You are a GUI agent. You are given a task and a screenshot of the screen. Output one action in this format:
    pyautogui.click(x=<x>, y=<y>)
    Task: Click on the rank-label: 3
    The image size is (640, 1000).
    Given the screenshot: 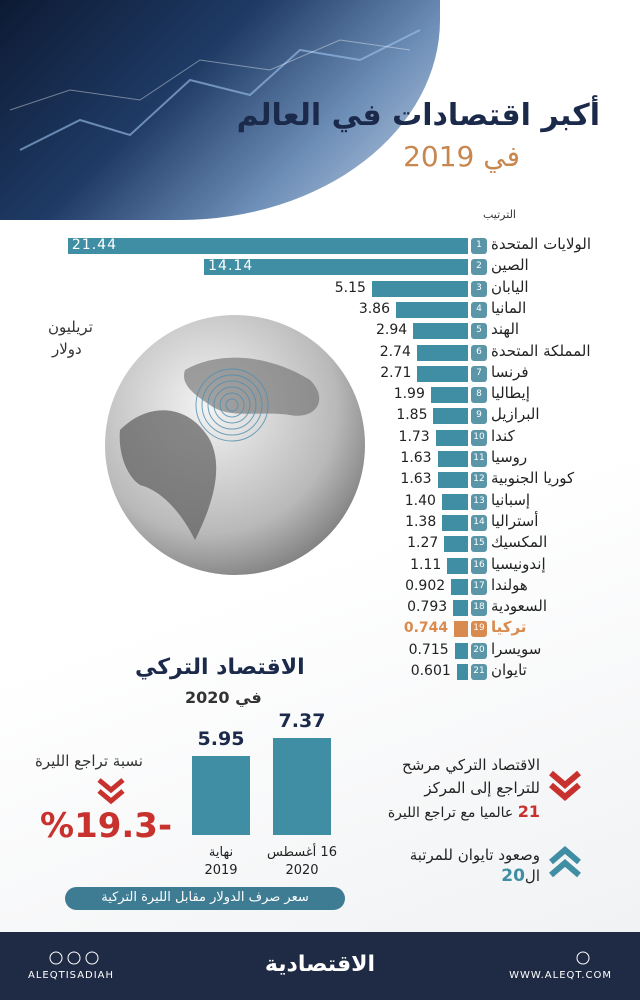 What is the action you would take?
    pyautogui.click(x=479, y=287)
    